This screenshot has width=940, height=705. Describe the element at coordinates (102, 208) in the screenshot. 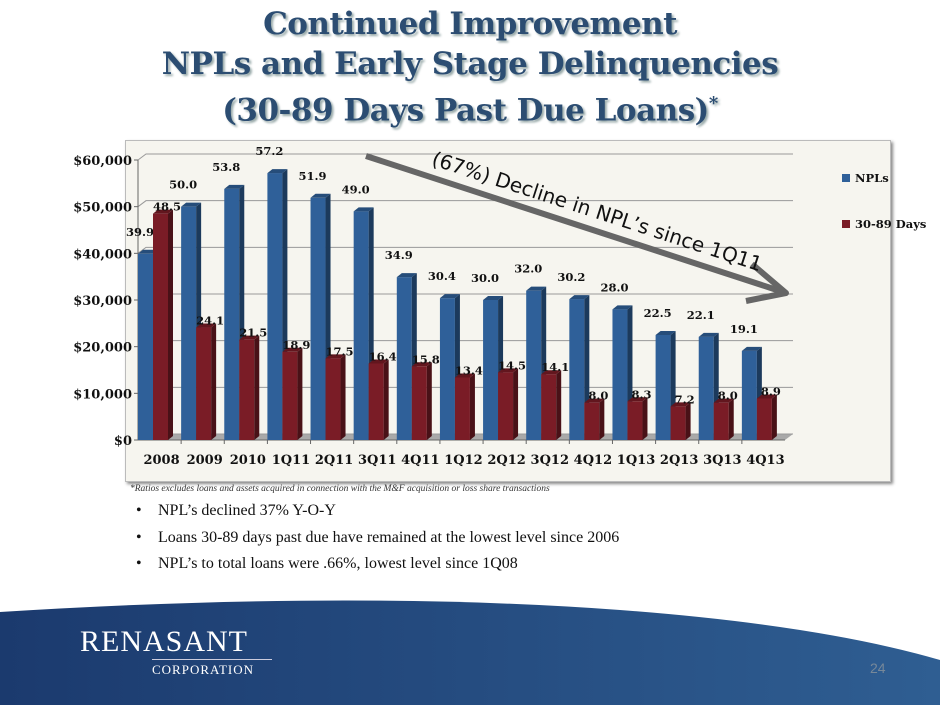

I see `y-tick-label: $50,000` at that location.